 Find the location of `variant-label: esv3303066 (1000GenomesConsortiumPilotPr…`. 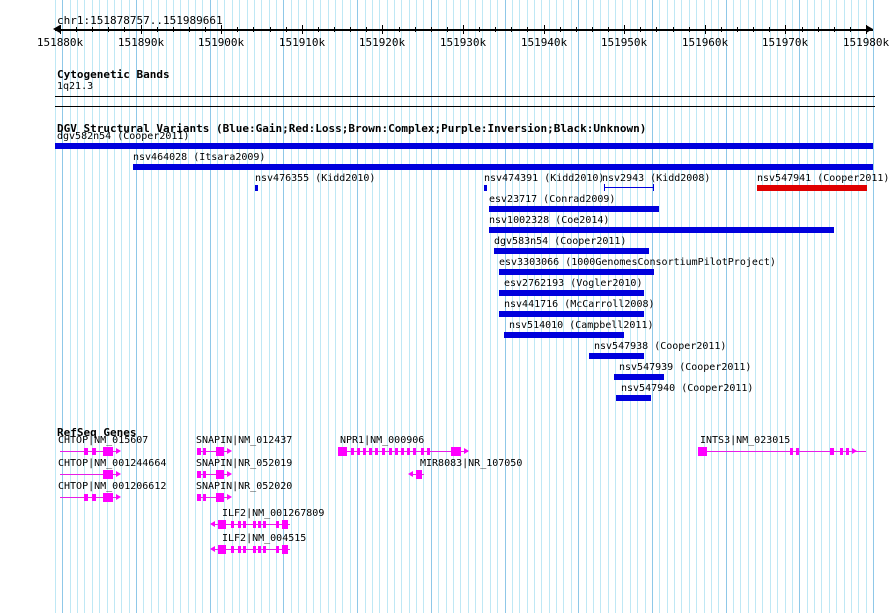

variant-label: esv3303066 (1000GenomesConsortiumPilotPr… is located at coordinates (637, 262).